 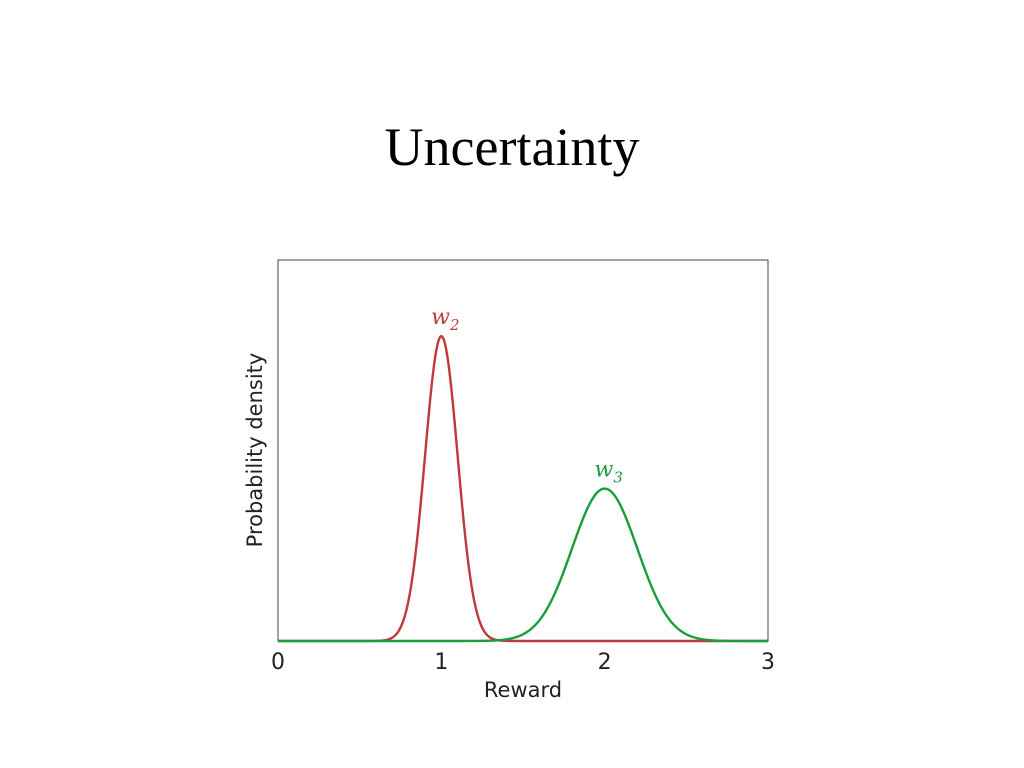 I want to click on x-tick-label: 0, so click(x=278, y=662).